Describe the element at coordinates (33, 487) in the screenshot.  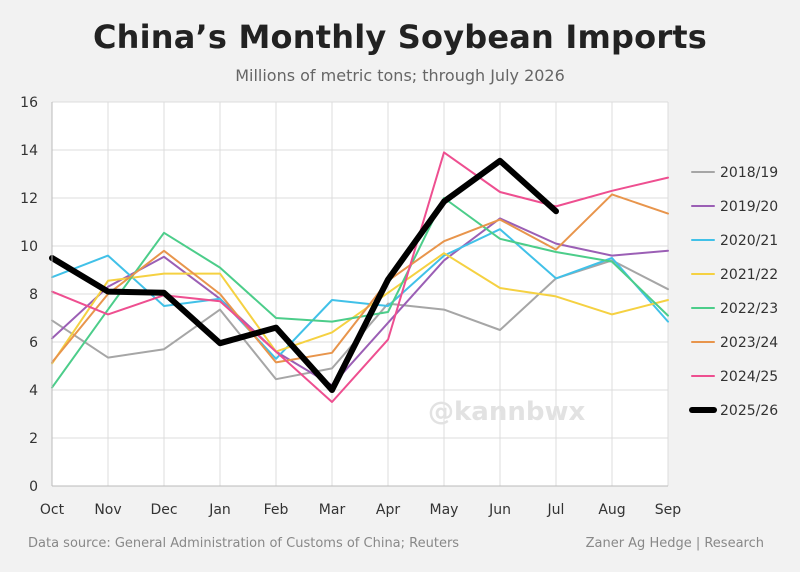
I see `y-tick-label: 0` at that location.